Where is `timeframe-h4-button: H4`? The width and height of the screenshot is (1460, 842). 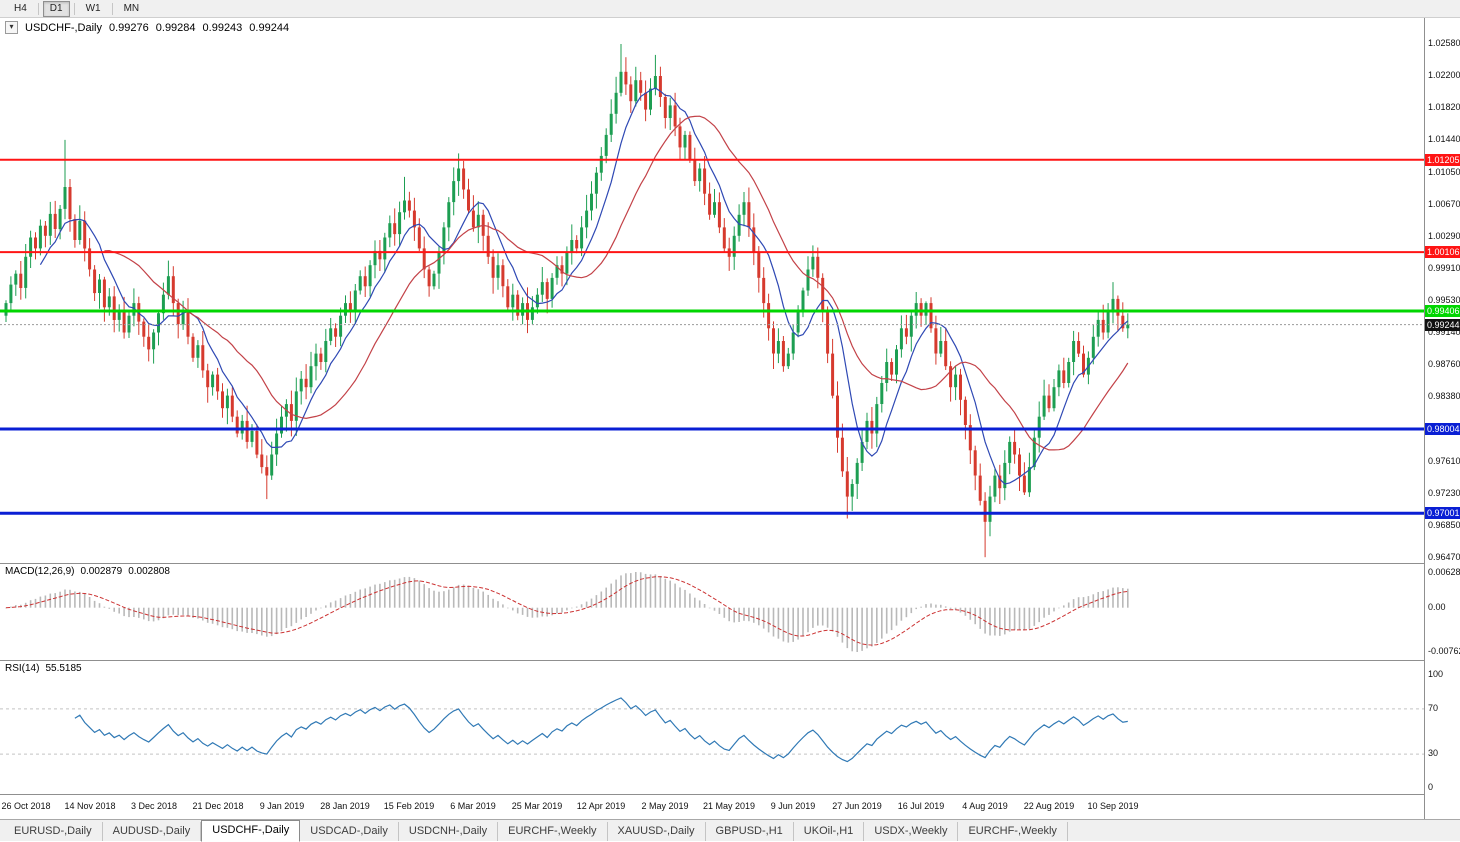 timeframe-h4-button: H4 is located at coordinates (20, 8).